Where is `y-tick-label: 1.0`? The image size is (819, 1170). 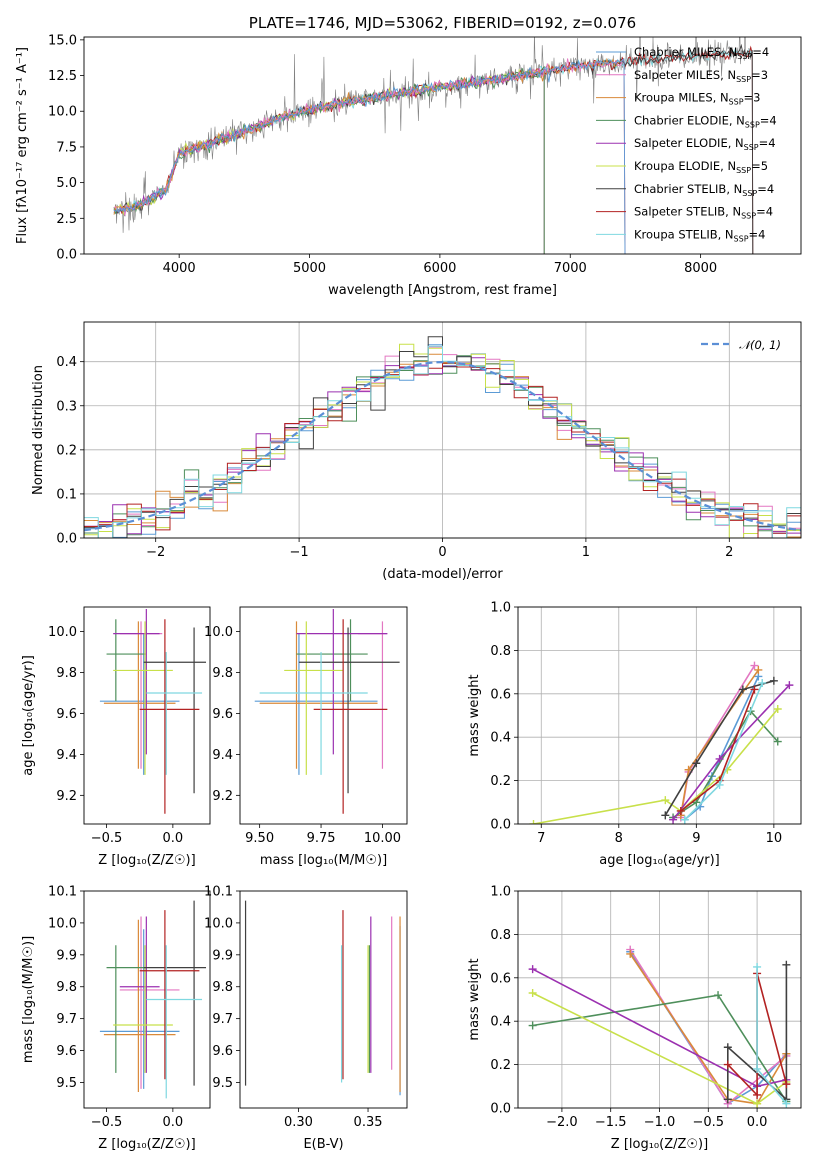
y-tick-label: 1.0 is located at coordinates (500, 892).